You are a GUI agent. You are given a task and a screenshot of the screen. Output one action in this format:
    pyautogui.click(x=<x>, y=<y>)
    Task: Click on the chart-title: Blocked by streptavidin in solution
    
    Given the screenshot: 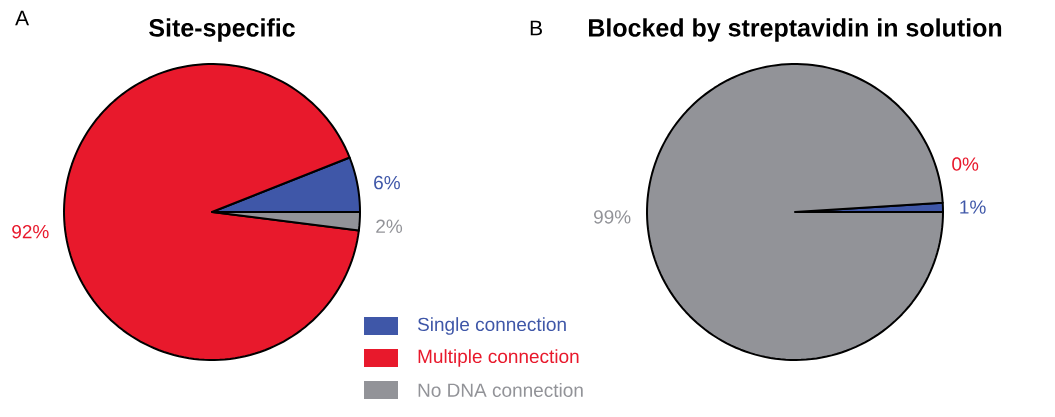 What is the action you would take?
    pyautogui.click(x=795, y=30)
    